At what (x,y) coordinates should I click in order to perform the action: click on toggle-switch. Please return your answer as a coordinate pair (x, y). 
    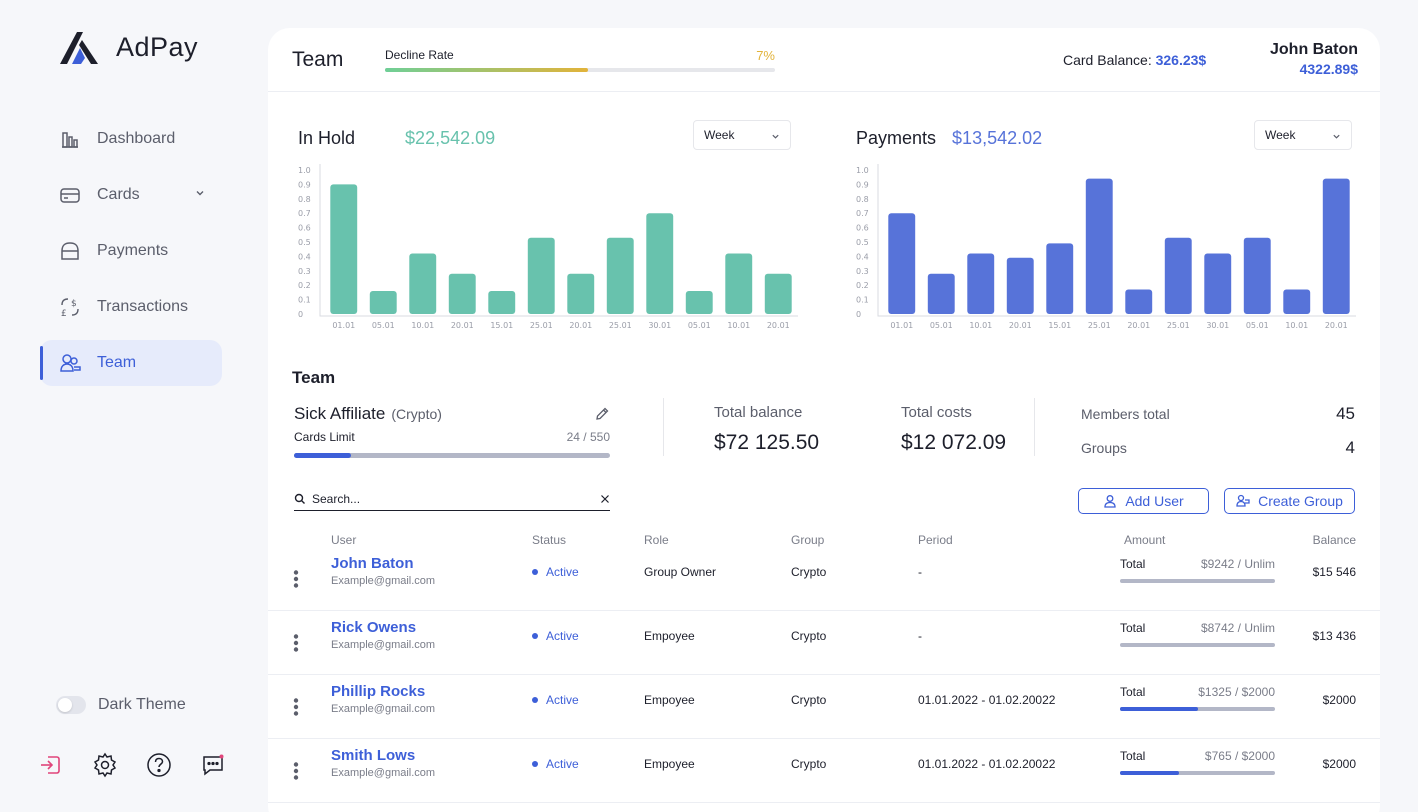
    Looking at the image, I should click on (71, 705).